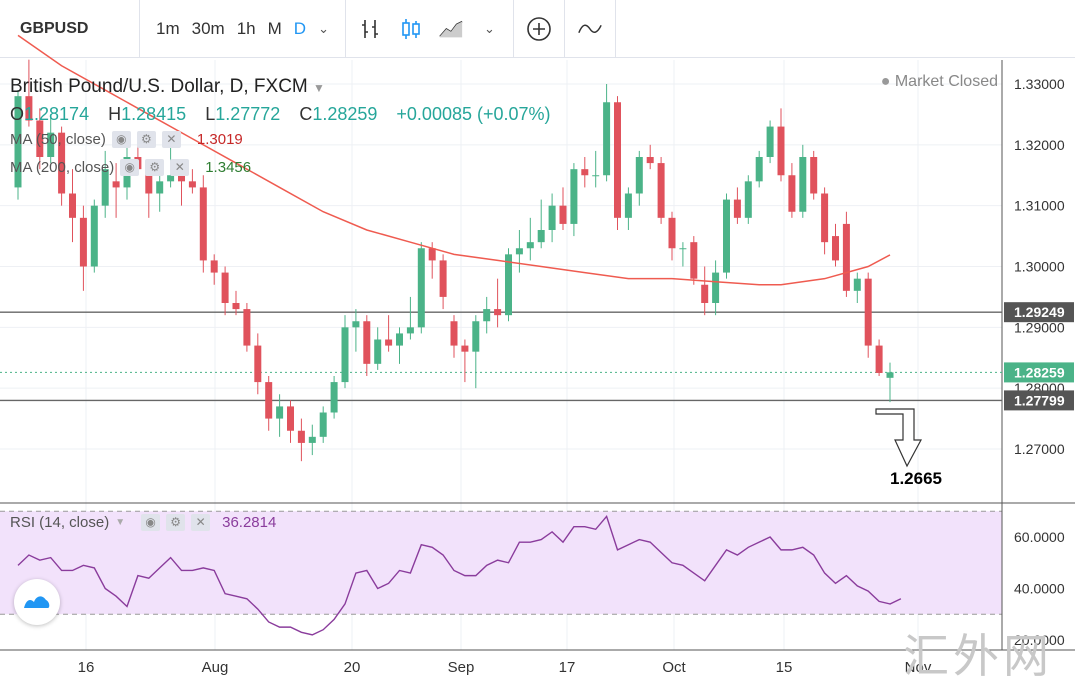 The width and height of the screenshot is (1075, 689). I want to click on price-tag-label: 1.27799, so click(1039, 400).